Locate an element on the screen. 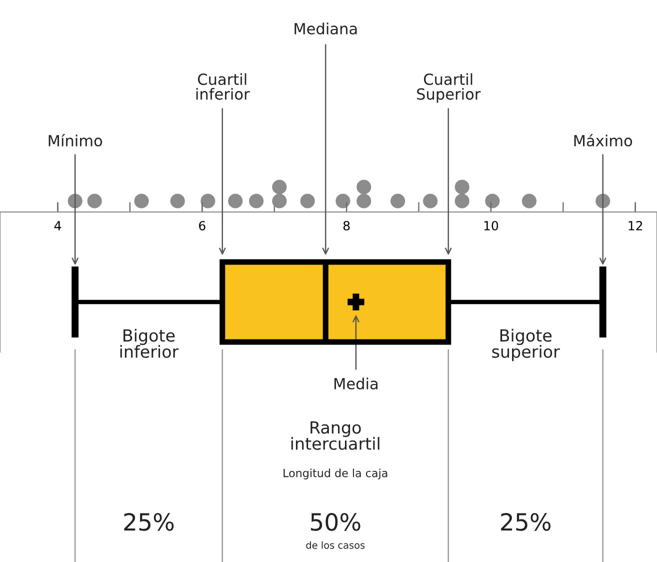 The width and height of the screenshot is (657, 562). x-tick-label: 4 is located at coordinates (58, 225).